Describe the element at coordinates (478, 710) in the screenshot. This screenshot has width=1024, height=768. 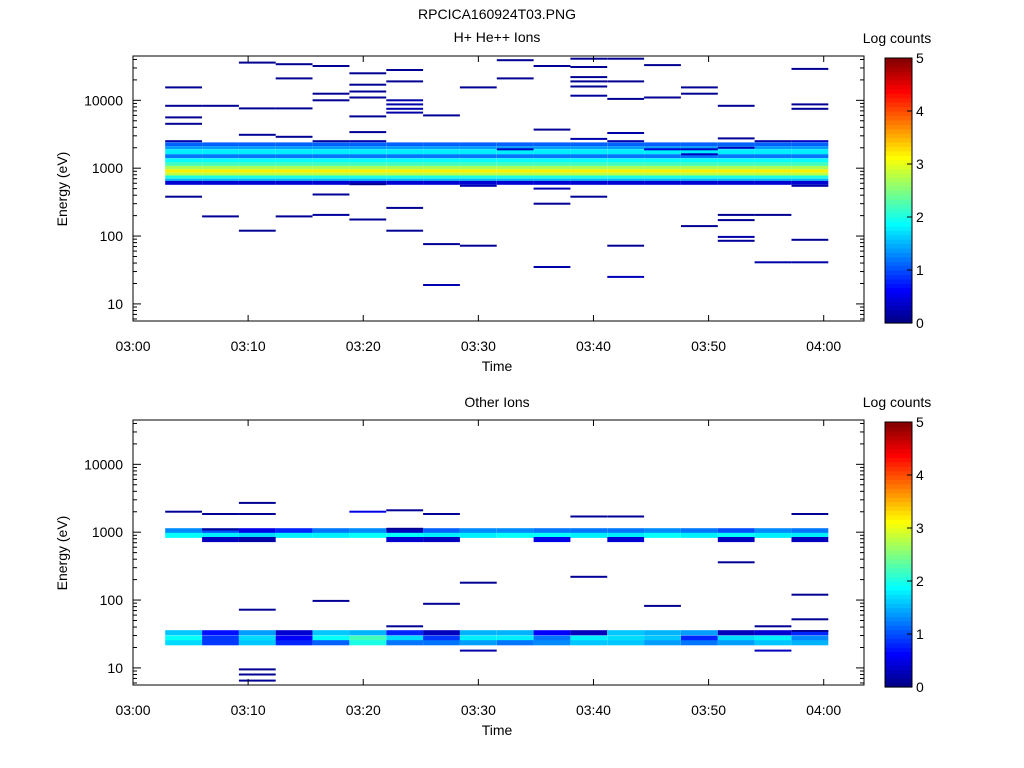
I see `x-tick-label: 03:30` at that location.